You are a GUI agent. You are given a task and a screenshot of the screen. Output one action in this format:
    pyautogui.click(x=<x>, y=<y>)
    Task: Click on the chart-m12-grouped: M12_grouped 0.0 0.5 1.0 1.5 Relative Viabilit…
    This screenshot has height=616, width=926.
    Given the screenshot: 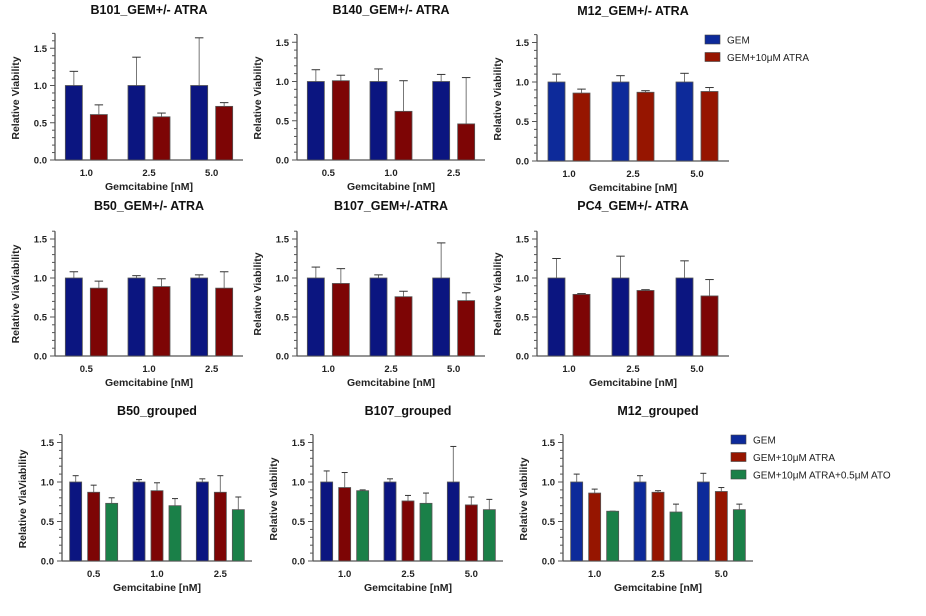 What is the action you would take?
    pyautogui.click(x=704, y=499)
    